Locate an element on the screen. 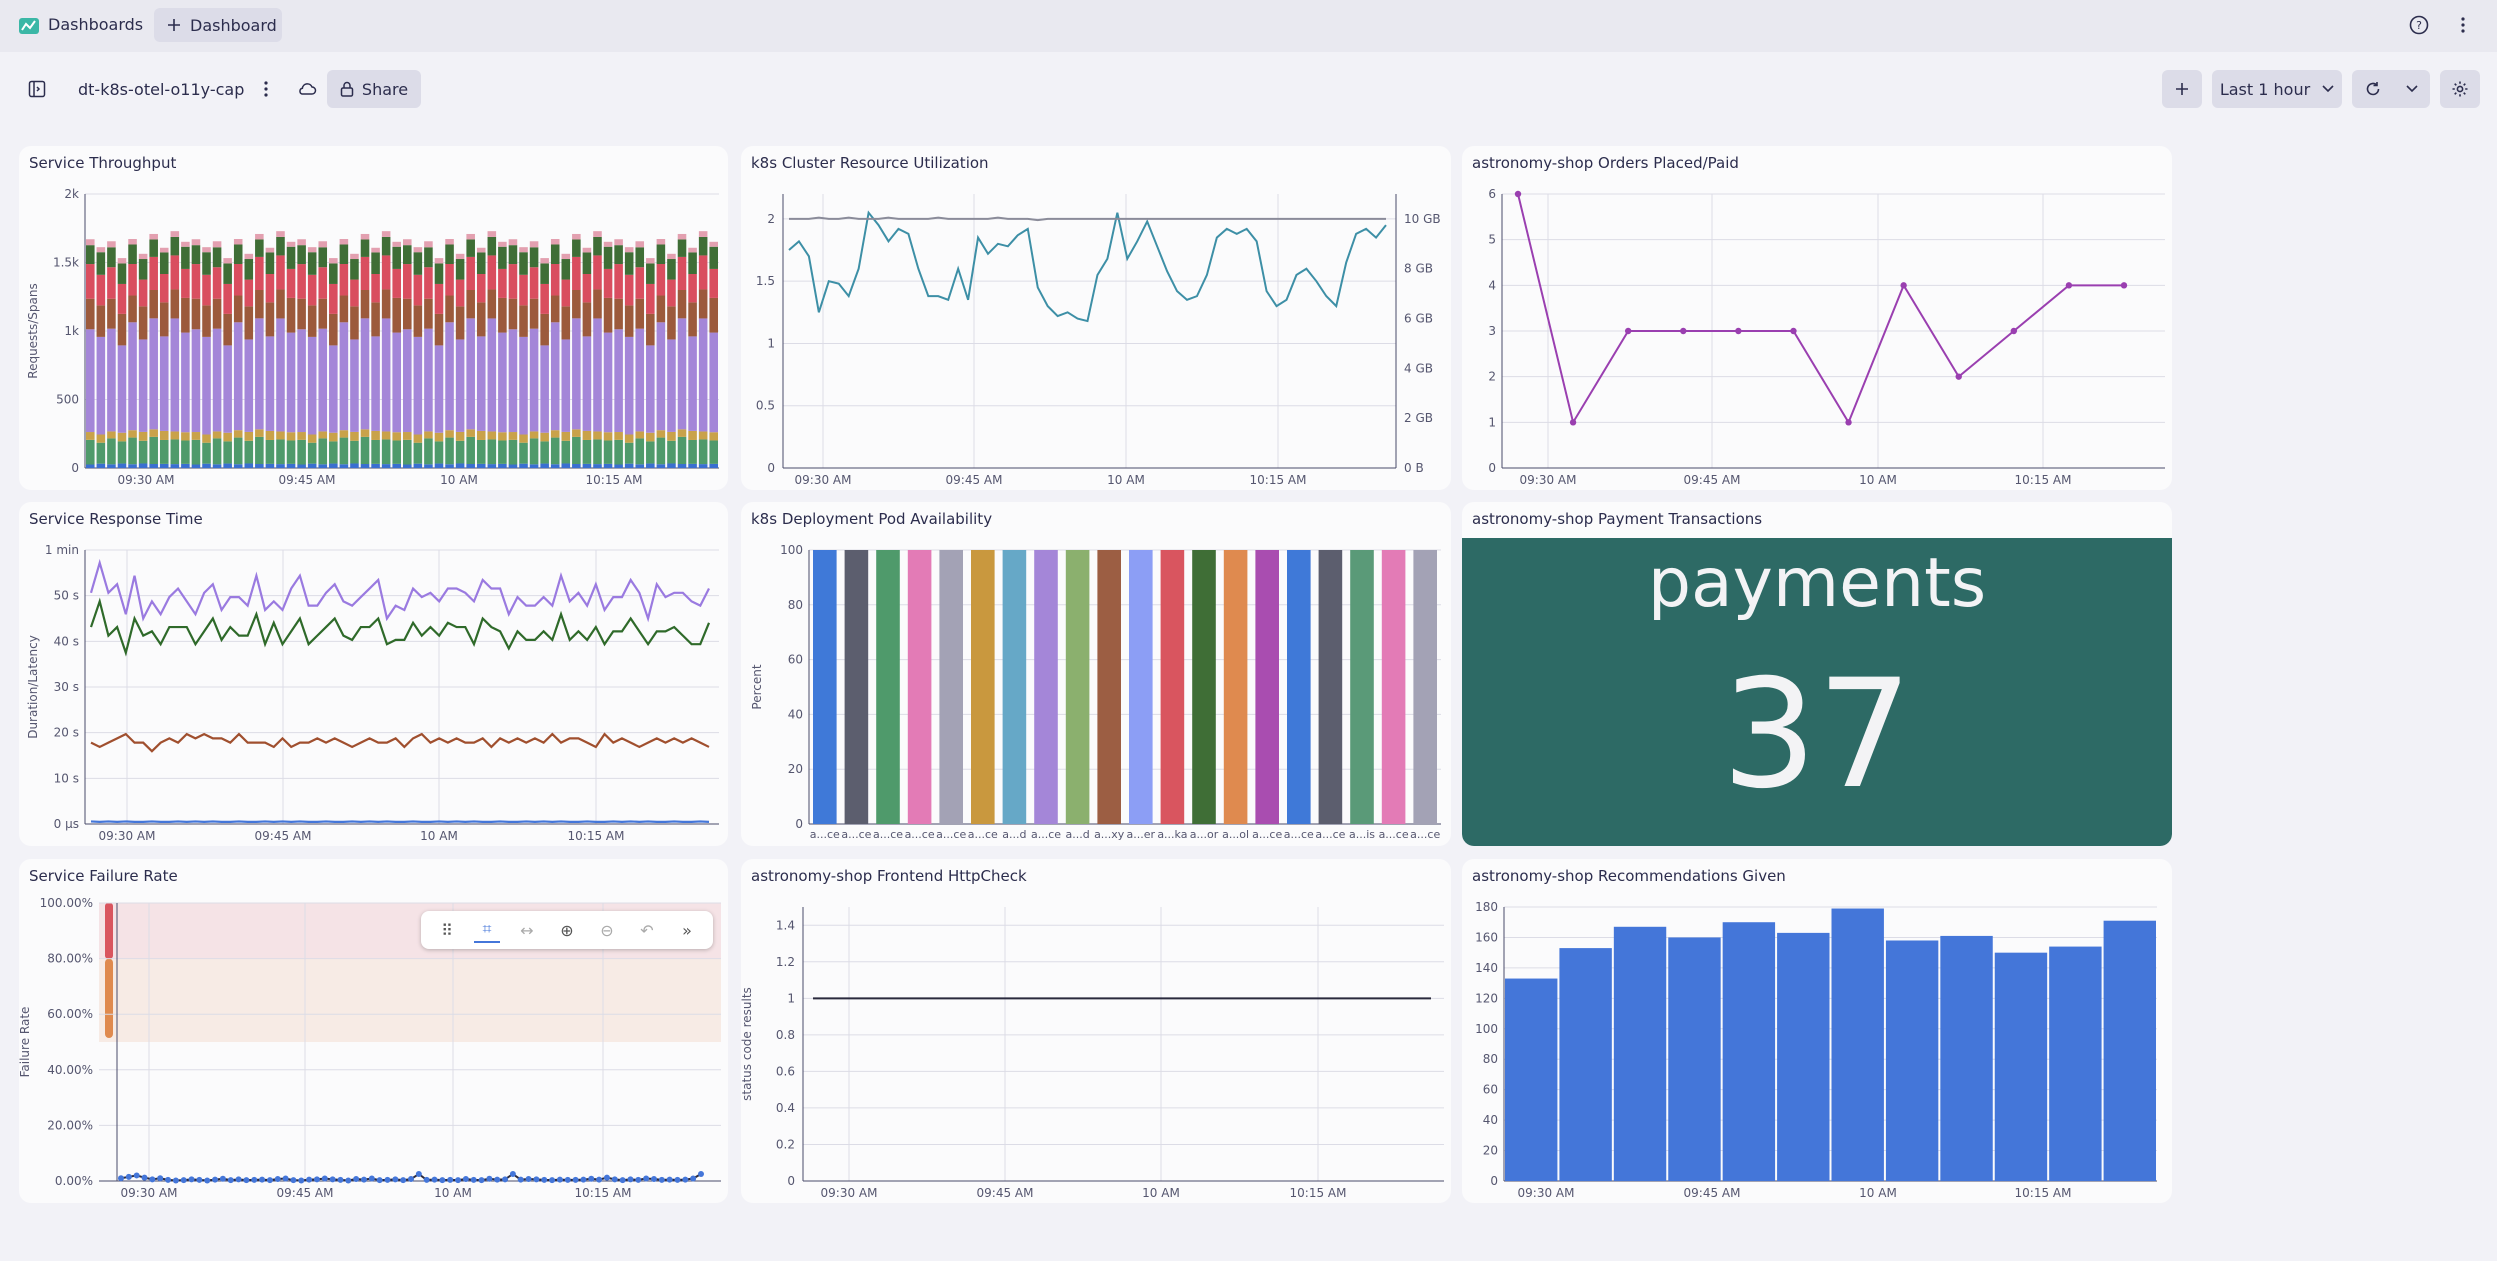 This screenshot has height=1261, width=2497. y-tick-label: 1.2 is located at coordinates (785, 962).